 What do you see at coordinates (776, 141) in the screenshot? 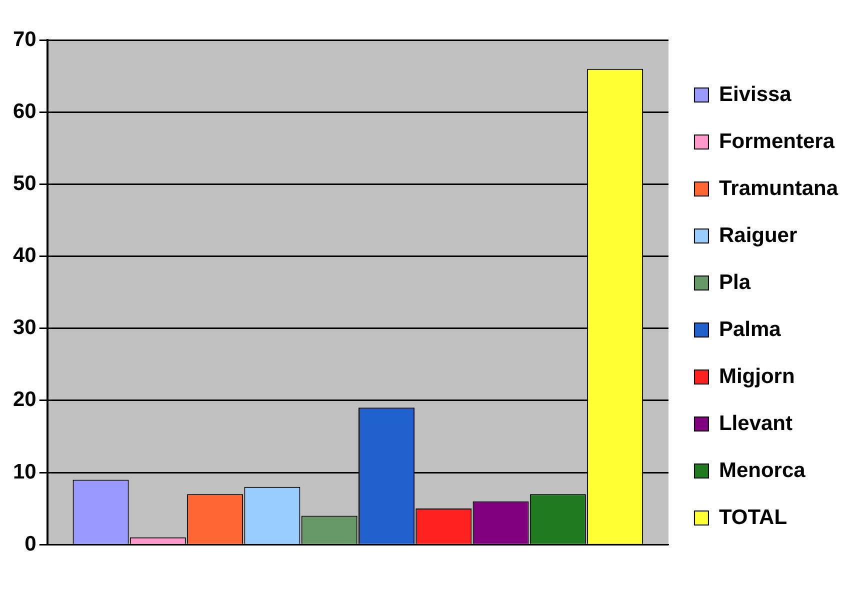
I see `legend-label: Formentera` at bounding box center [776, 141].